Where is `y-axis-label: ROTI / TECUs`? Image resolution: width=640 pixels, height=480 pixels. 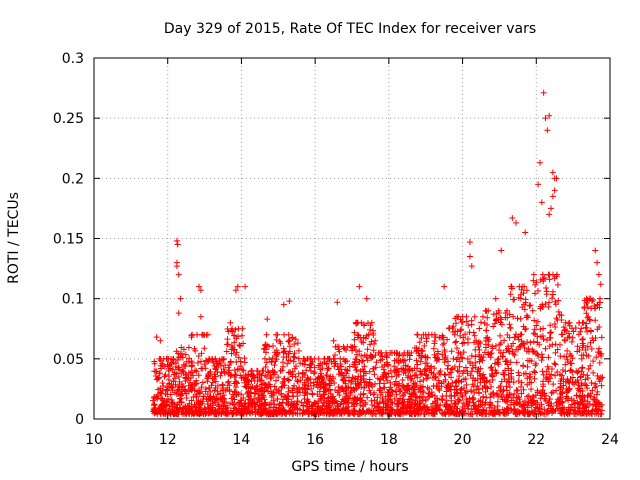
y-axis-label: ROTI / TECUs is located at coordinates (14, 238).